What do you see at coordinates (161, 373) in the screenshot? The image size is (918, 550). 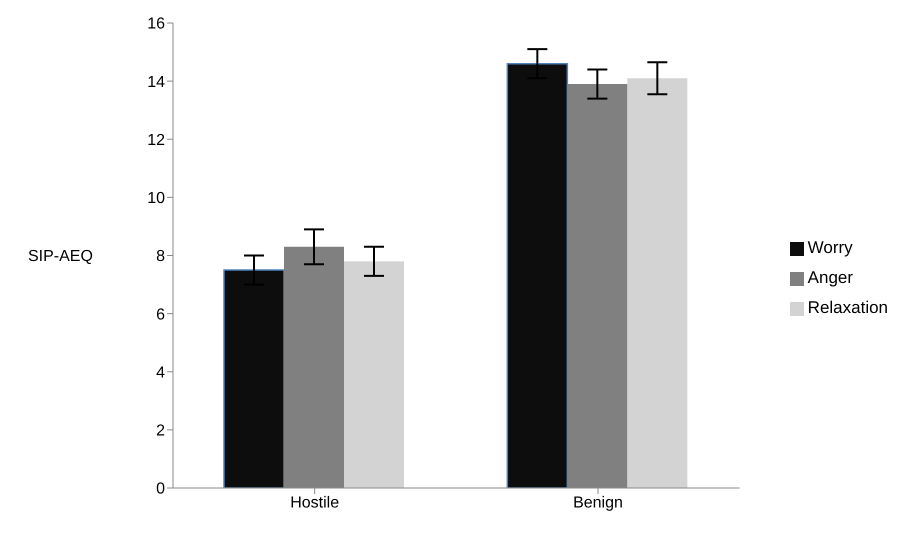 I see `y-tick-label: 4` at bounding box center [161, 373].